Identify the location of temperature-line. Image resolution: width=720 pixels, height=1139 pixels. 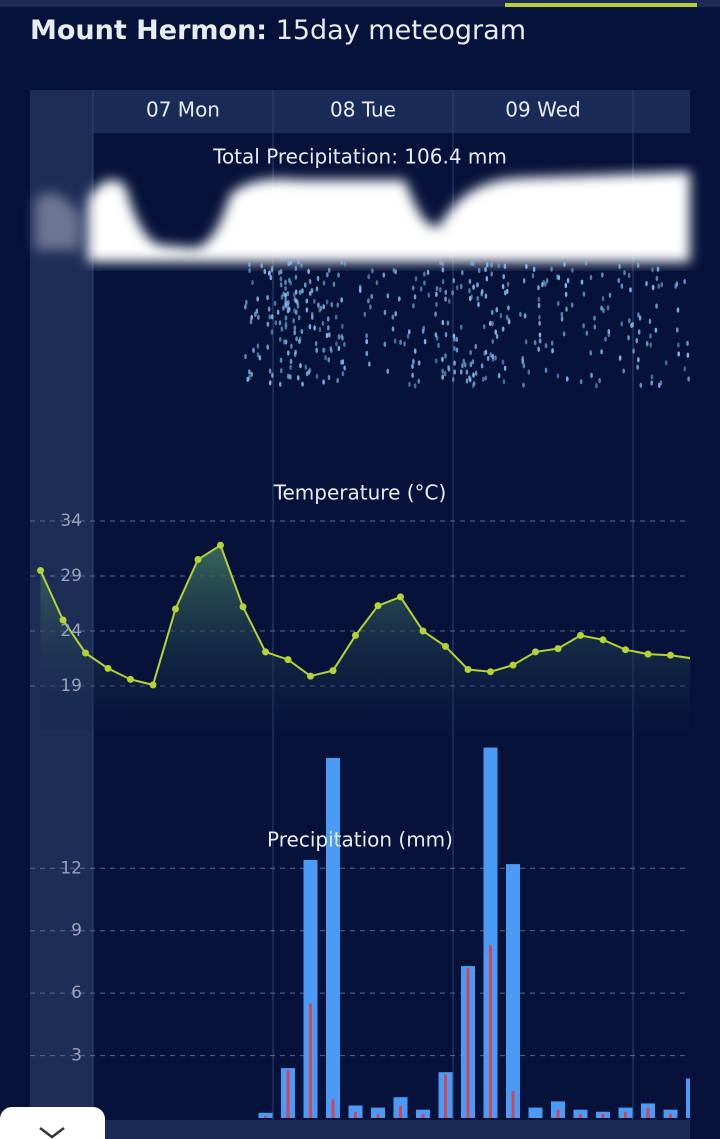
(364, 615).